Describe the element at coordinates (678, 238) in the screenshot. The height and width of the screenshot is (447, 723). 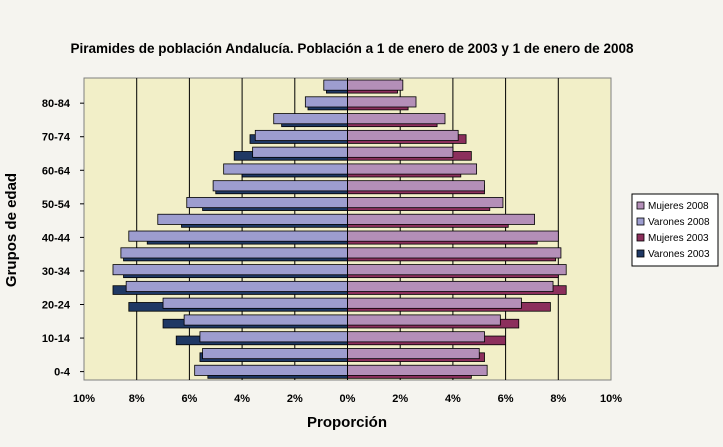
I see `legend-entry-label: Mujeres 2003` at that location.